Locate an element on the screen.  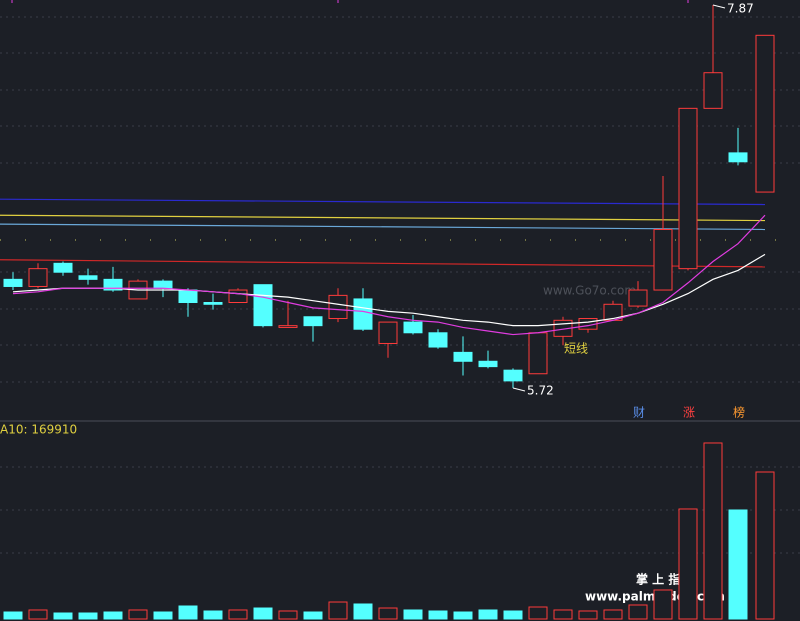
watermark: www.Go7o.com is located at coordinates (589, 291).